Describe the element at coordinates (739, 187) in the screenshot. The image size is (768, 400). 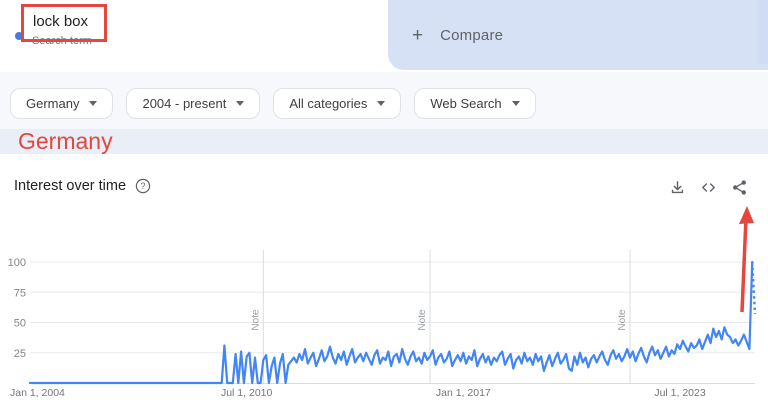
I see `share-icon` at that location.